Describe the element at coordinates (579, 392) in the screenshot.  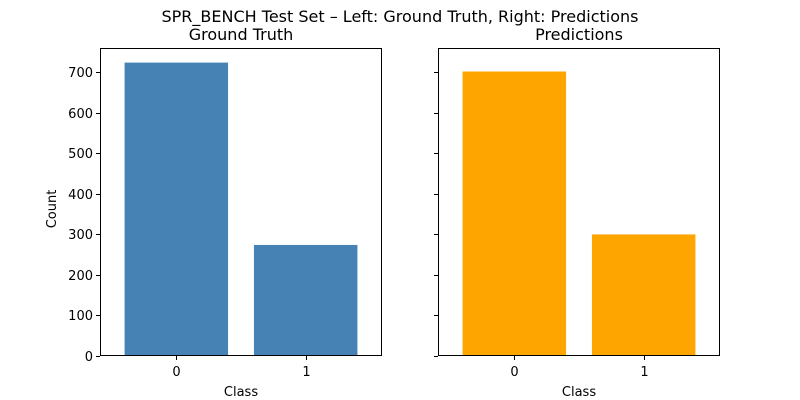
I see `predictions-xlabel: Class` at that location.